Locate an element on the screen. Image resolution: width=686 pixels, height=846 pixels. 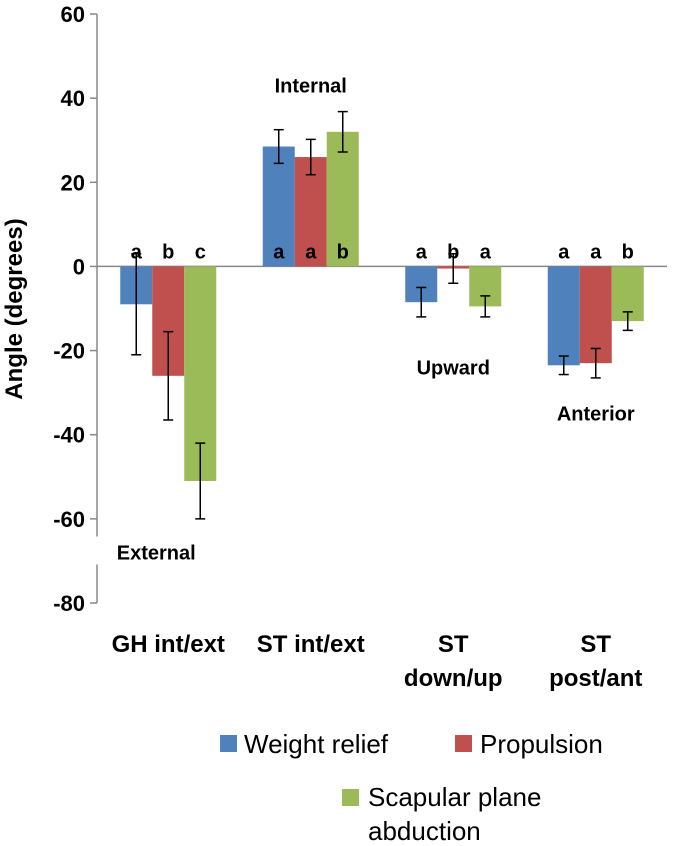
y-tick-label: -80 is located at coordinates (69, 603).